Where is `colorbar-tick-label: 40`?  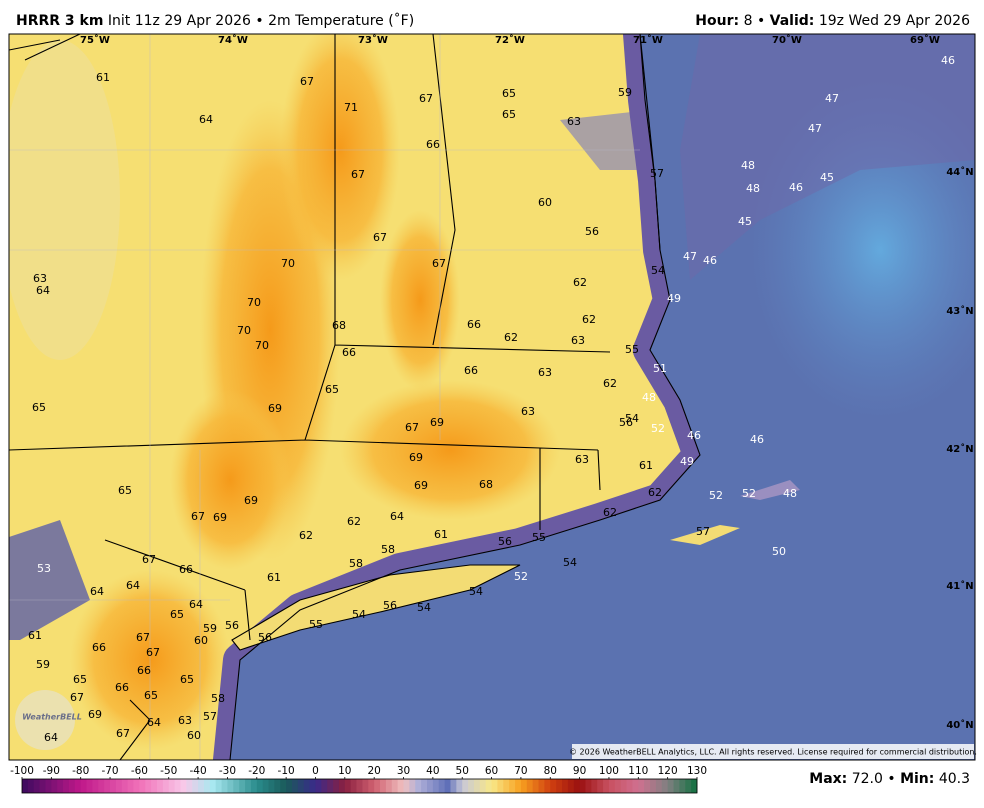
colorbar-tick-label: 40 is located at coordinates (432, 771).